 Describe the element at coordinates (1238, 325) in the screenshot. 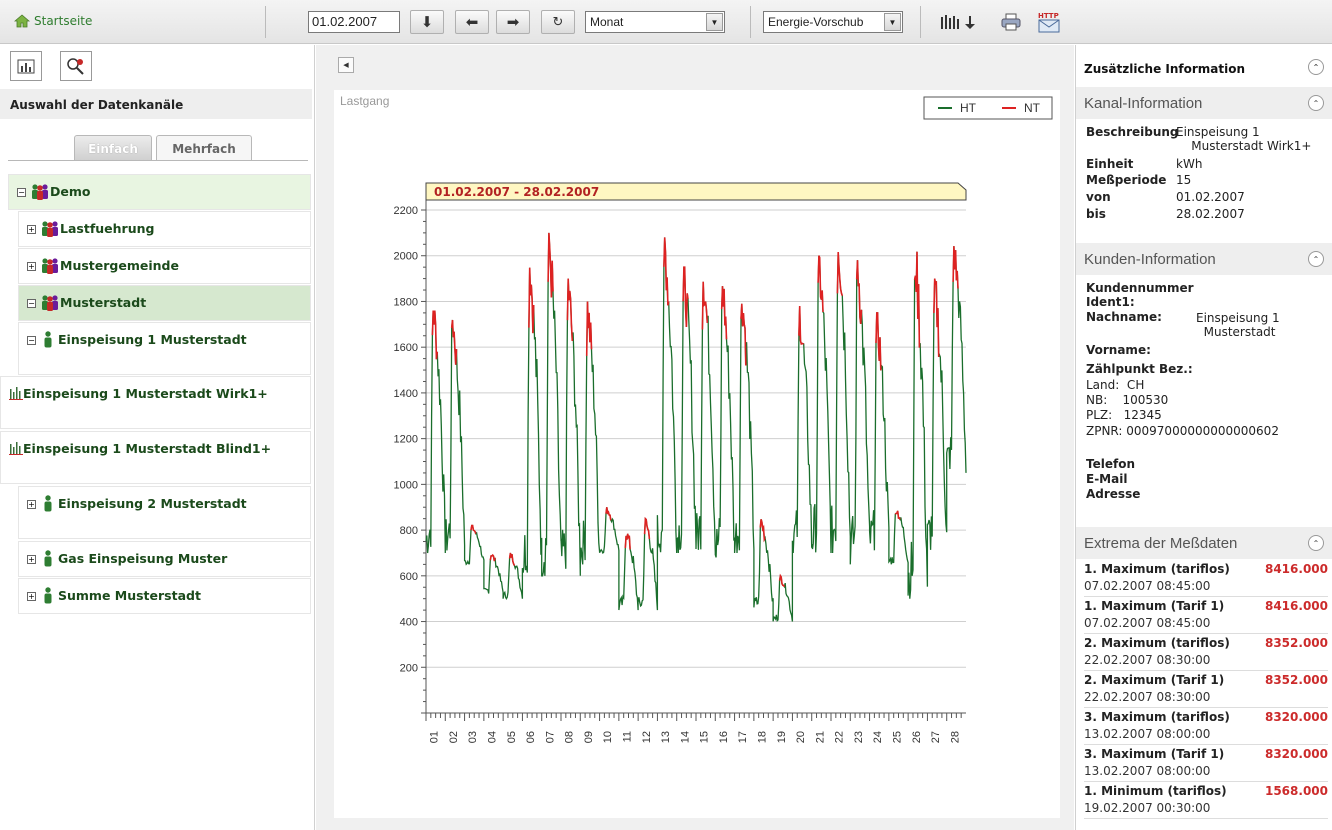

I see `lastname-value: Einspeisung 1 Musterstadt` at that location.